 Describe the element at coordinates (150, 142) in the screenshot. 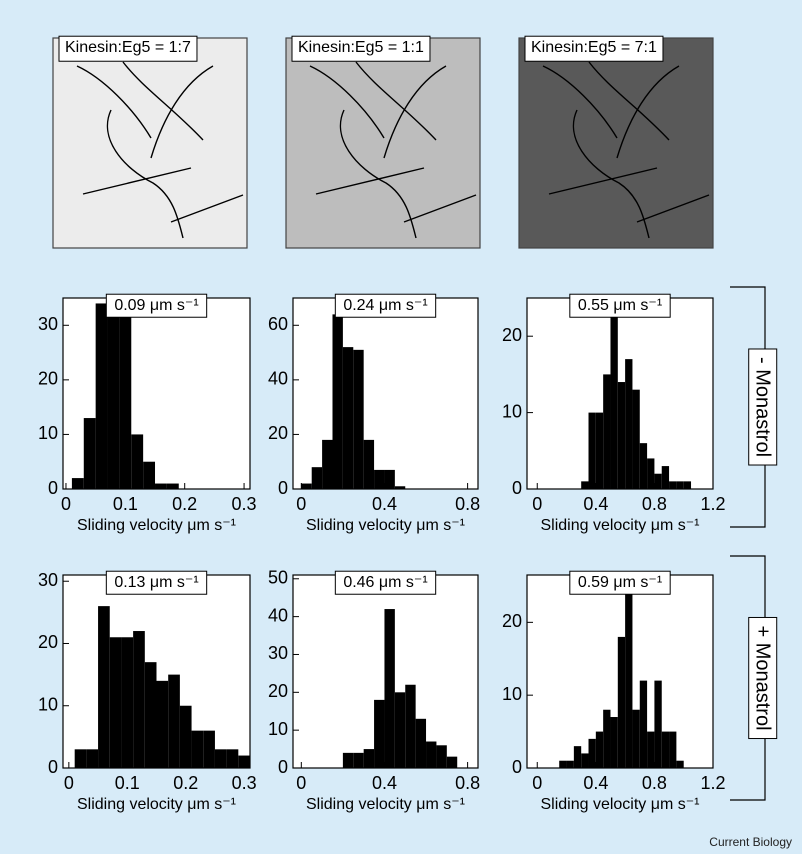

I see `panel: Kinesin:Eg5 = 1:7` at that location.